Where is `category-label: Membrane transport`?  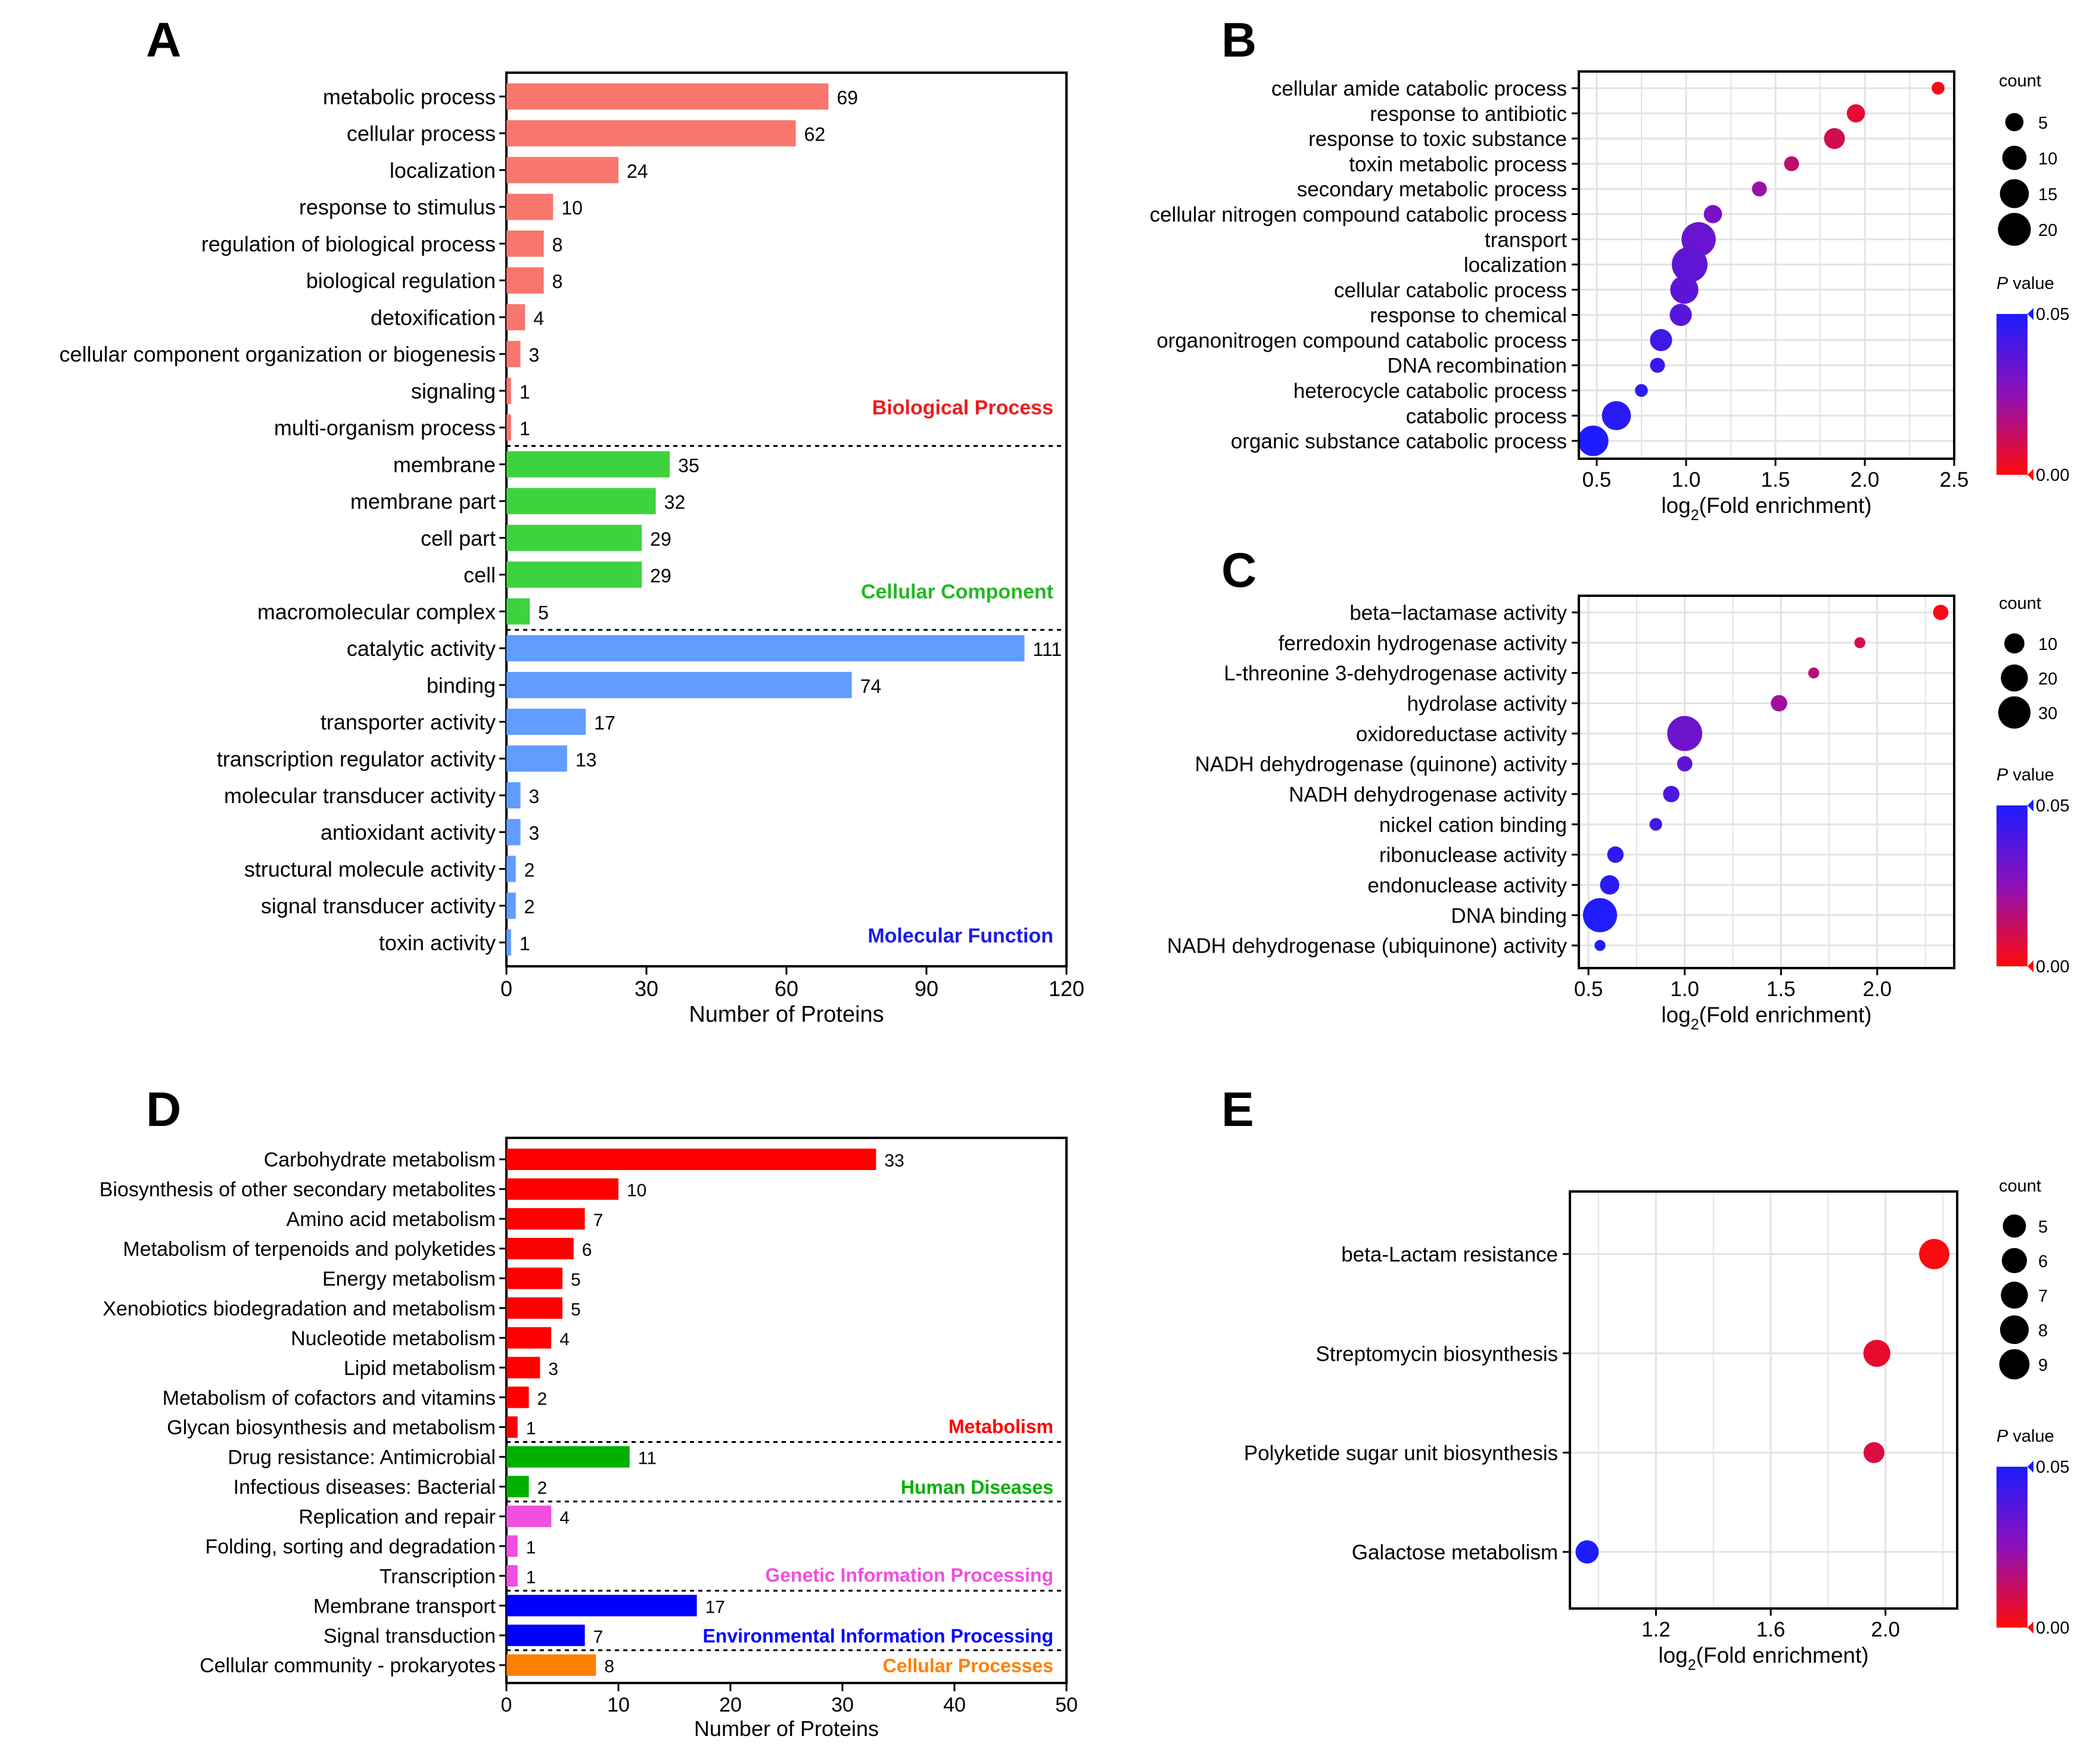 category-label: Membrane transport is located at coordinates (404, 1606).